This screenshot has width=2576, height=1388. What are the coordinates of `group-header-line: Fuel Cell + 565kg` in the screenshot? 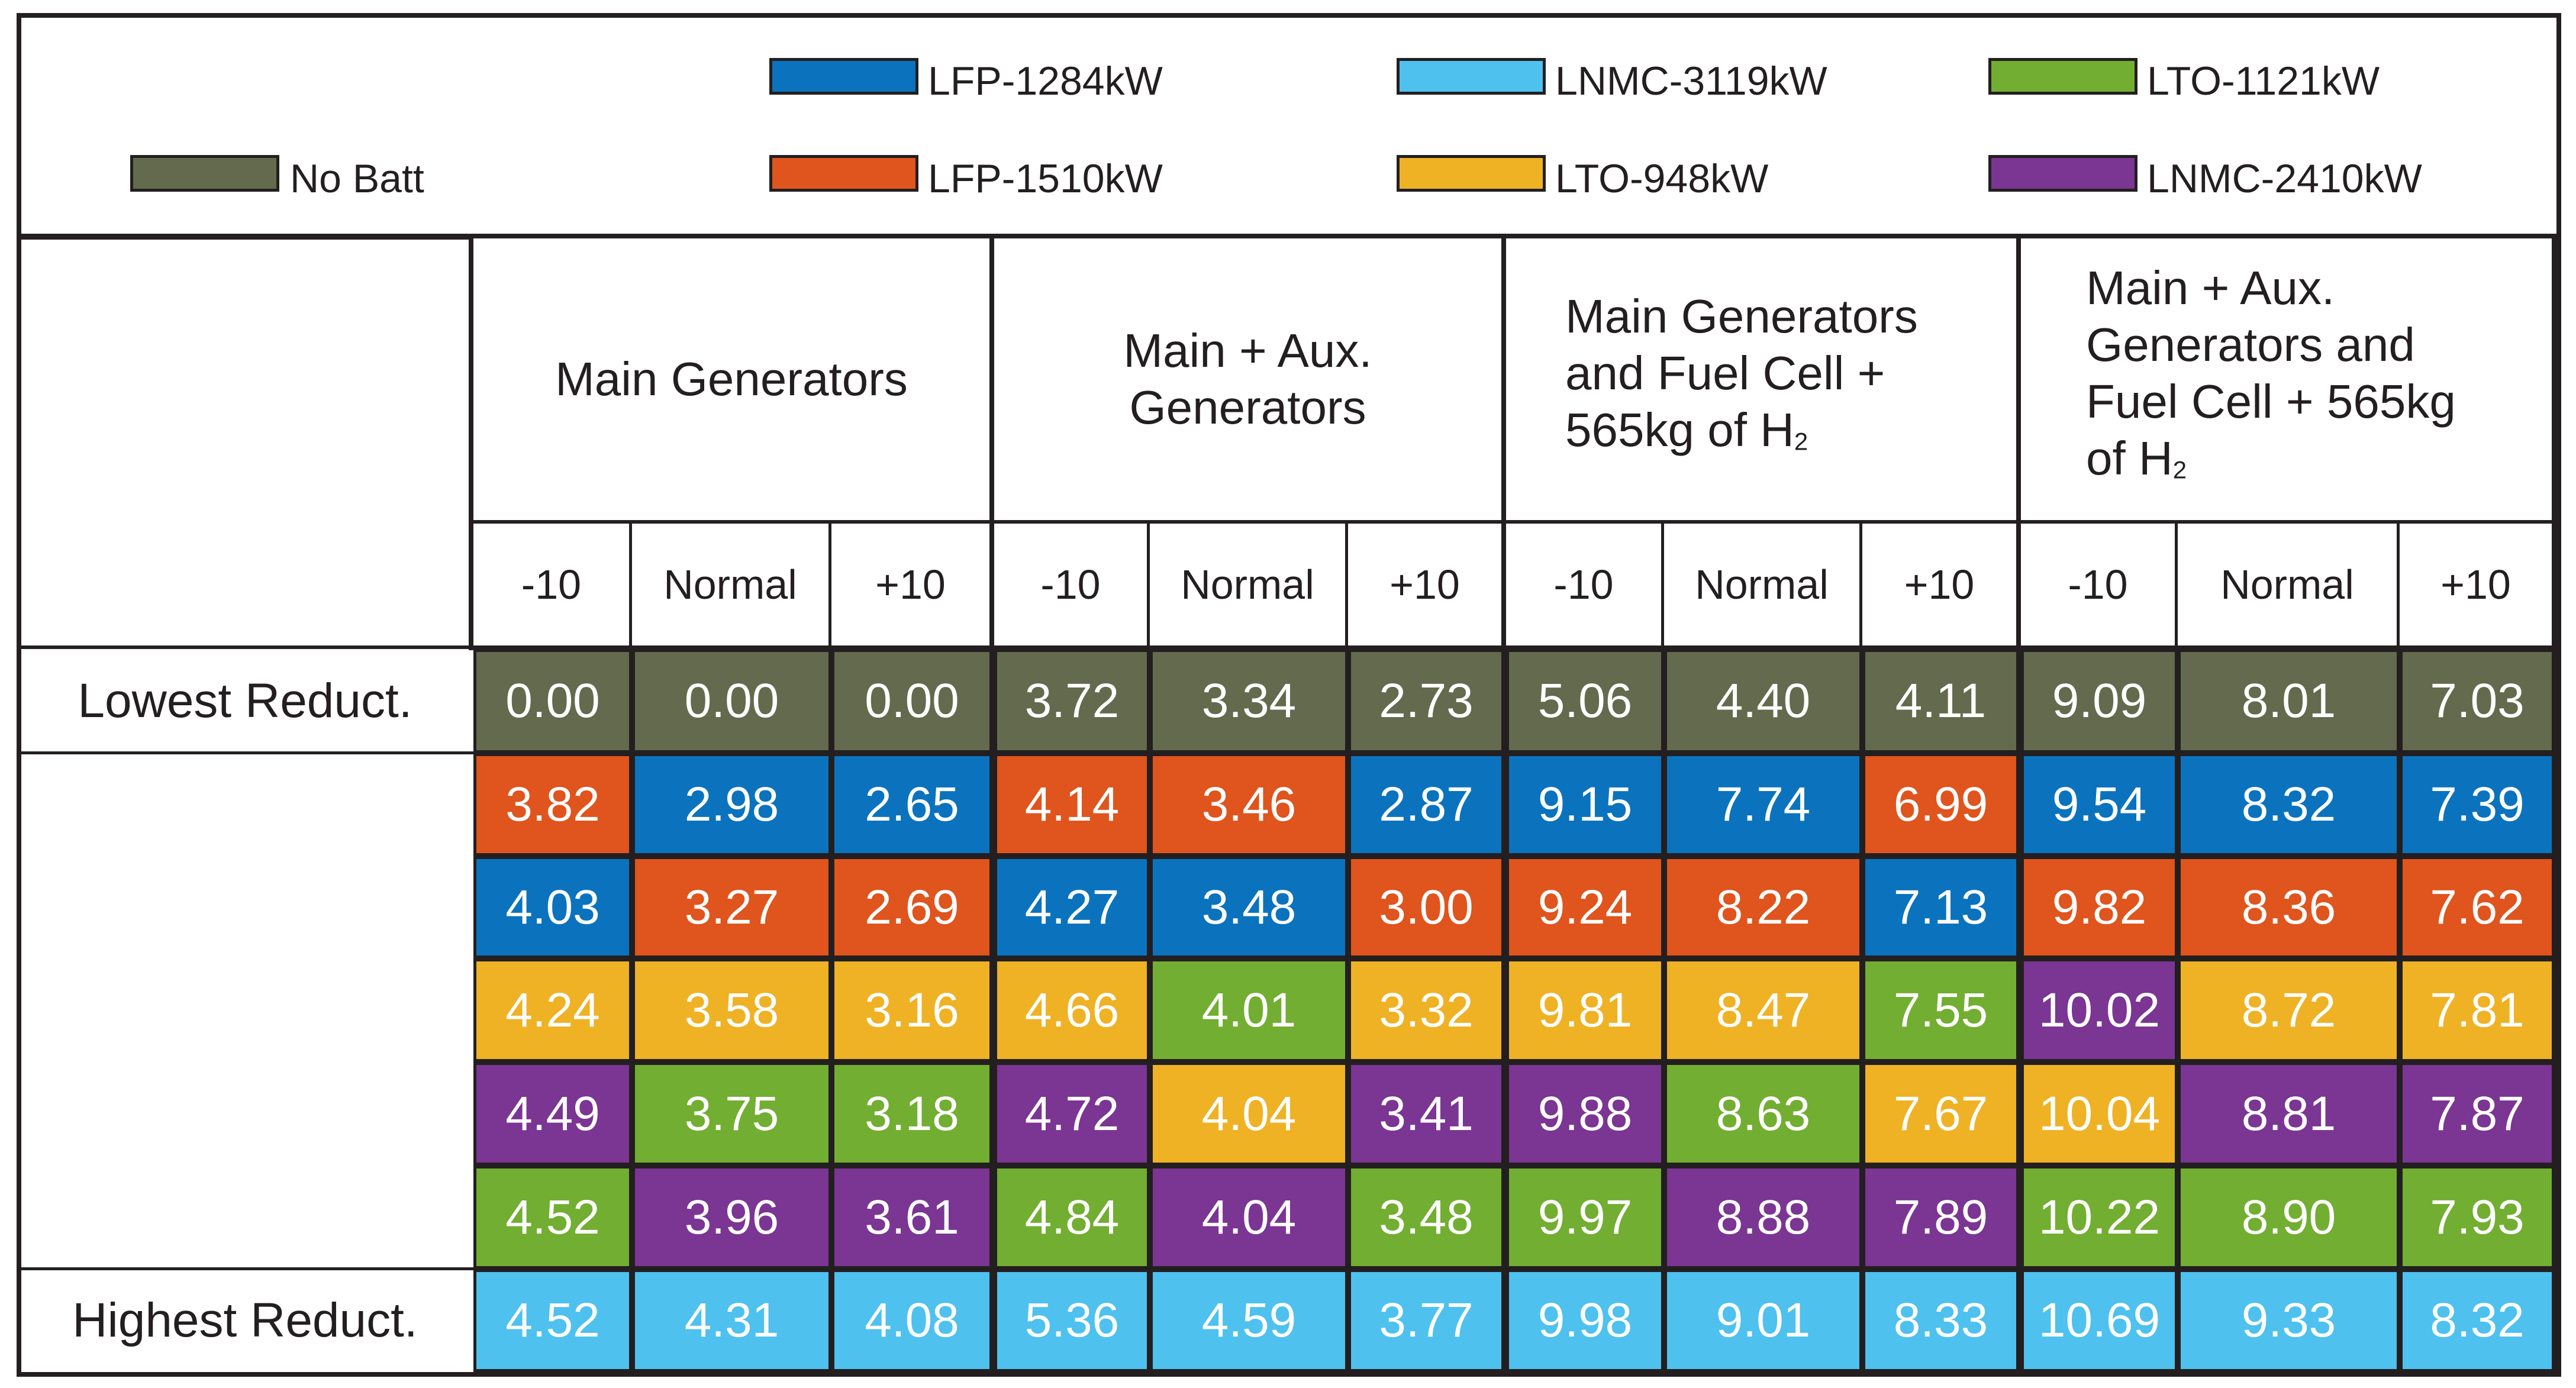 It's located at (2271, 402).